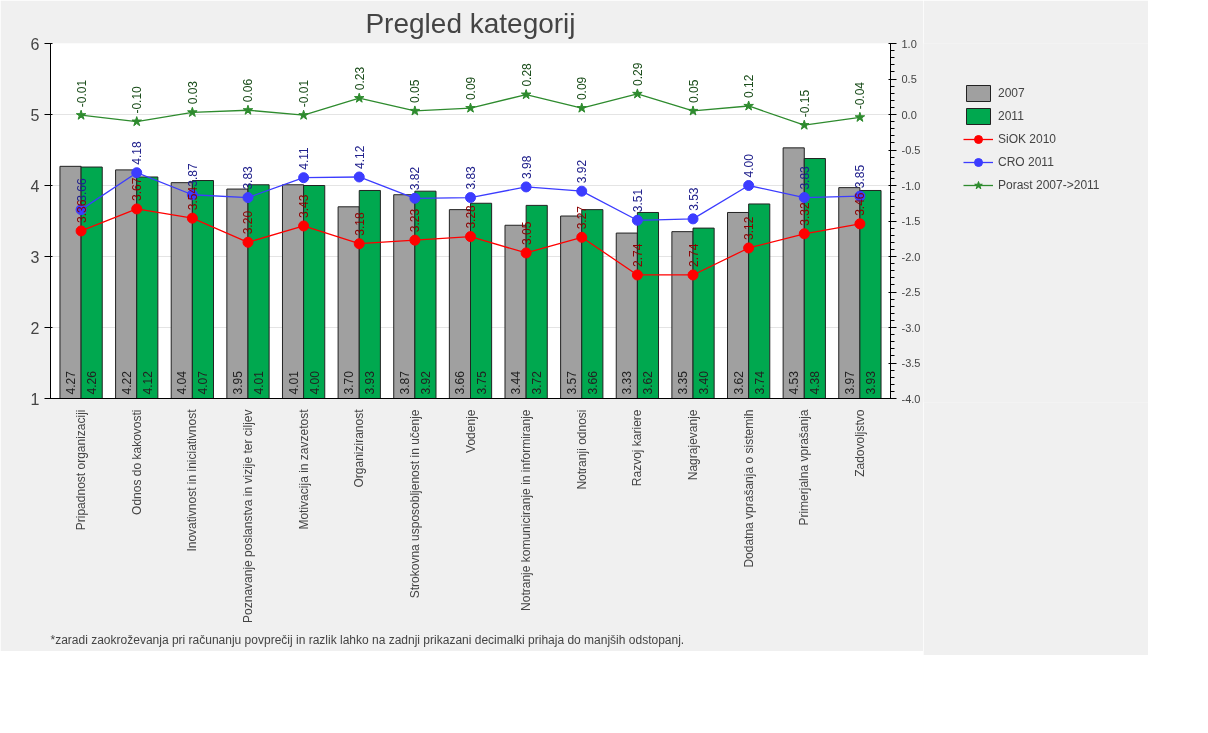 The height and width of the screenshot is (733, 1208). Describe the element at coordinates (693, 445) in the screenshot. I see `x-tick-label: Nagrajevanje` at that location.